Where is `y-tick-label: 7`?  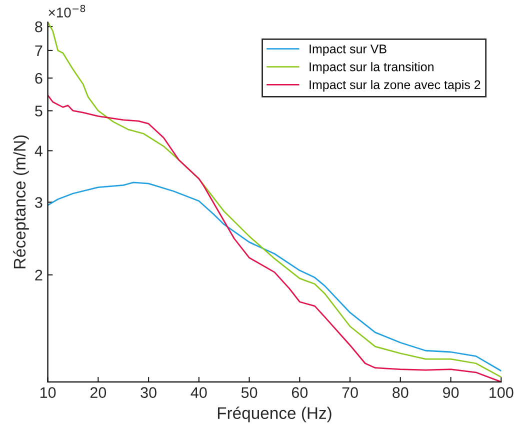 y-tick-label: 7 is located at coordinates (38, 51).